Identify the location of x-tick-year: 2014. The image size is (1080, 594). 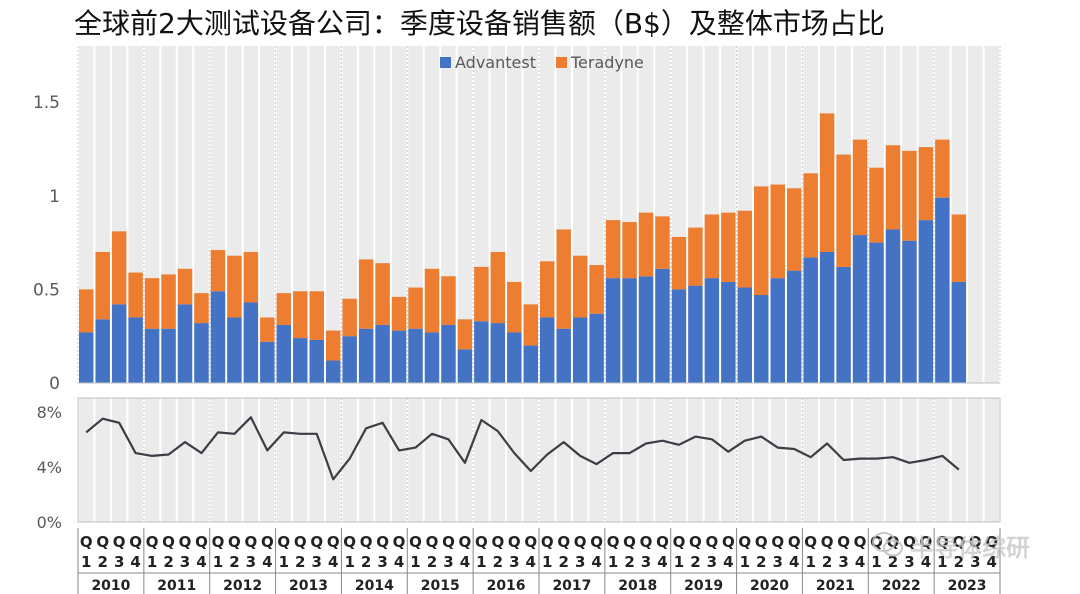
(374, 586).